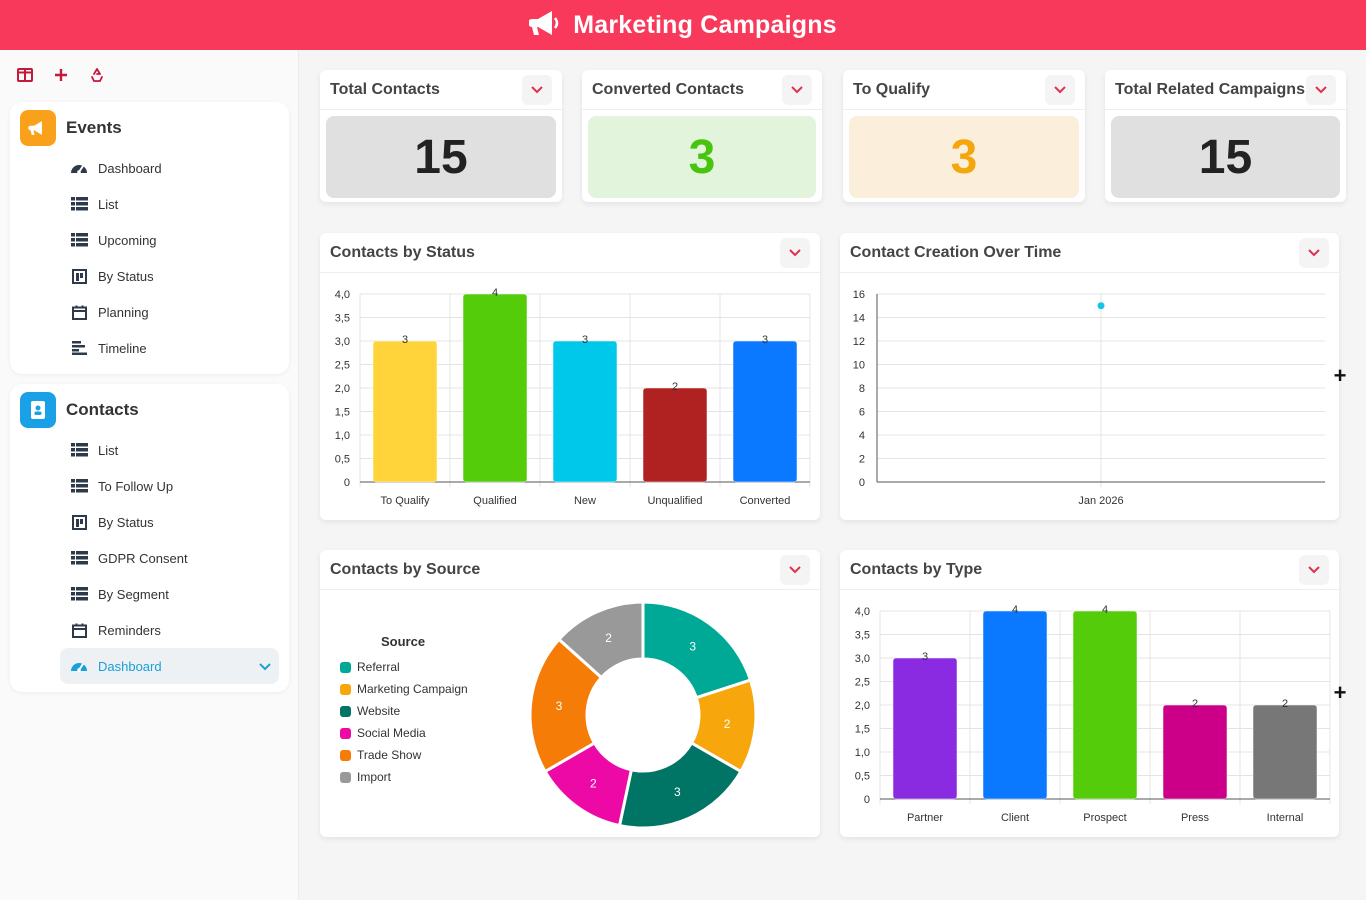 This screenshot has height=900, width=1366. What do you see at coordinates (25, 75) in the screenshot?
I see `layout-icon` at bounding box center [25, 75].